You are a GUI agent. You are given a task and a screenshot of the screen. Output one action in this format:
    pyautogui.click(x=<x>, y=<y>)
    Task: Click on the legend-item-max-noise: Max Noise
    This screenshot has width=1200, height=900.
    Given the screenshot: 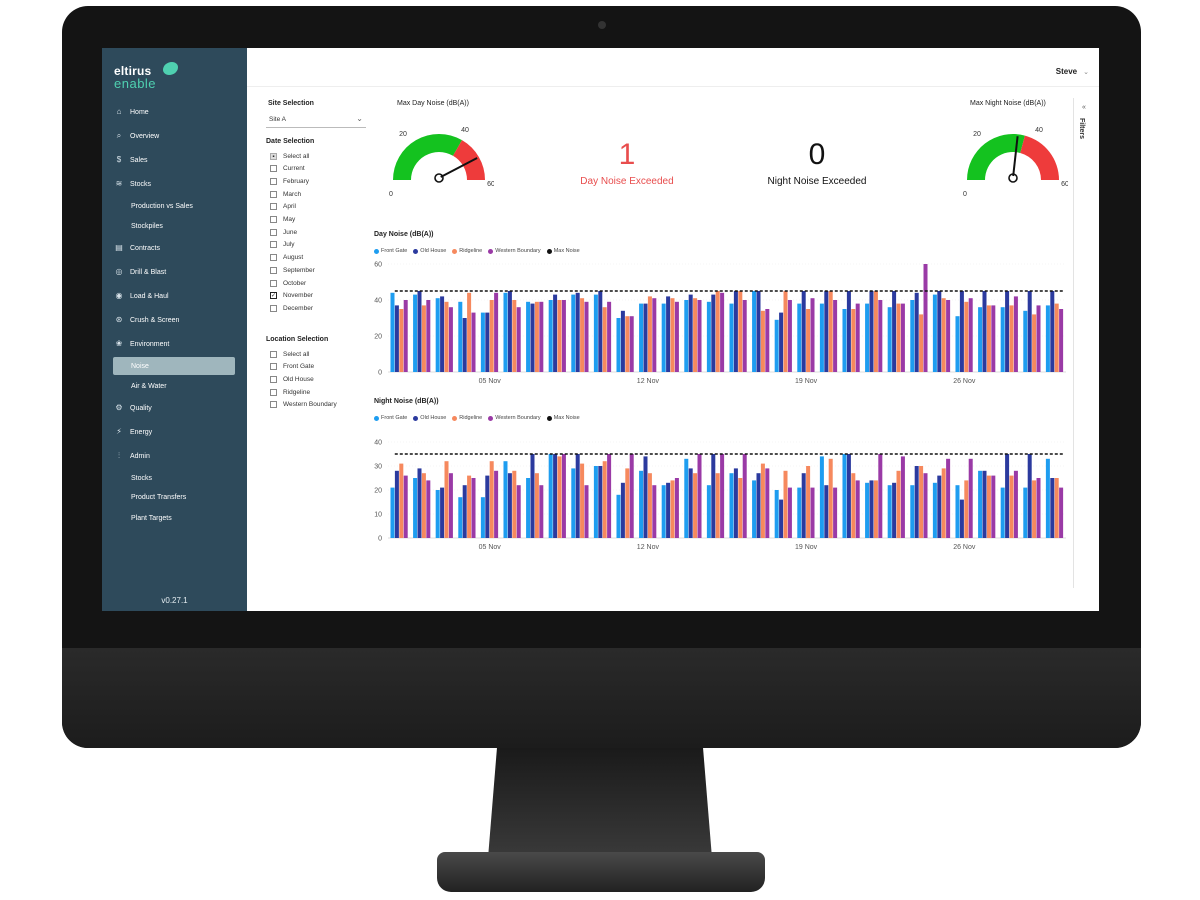 What is the action you would take?
    pyautogui.click(x=563, y=418)
    